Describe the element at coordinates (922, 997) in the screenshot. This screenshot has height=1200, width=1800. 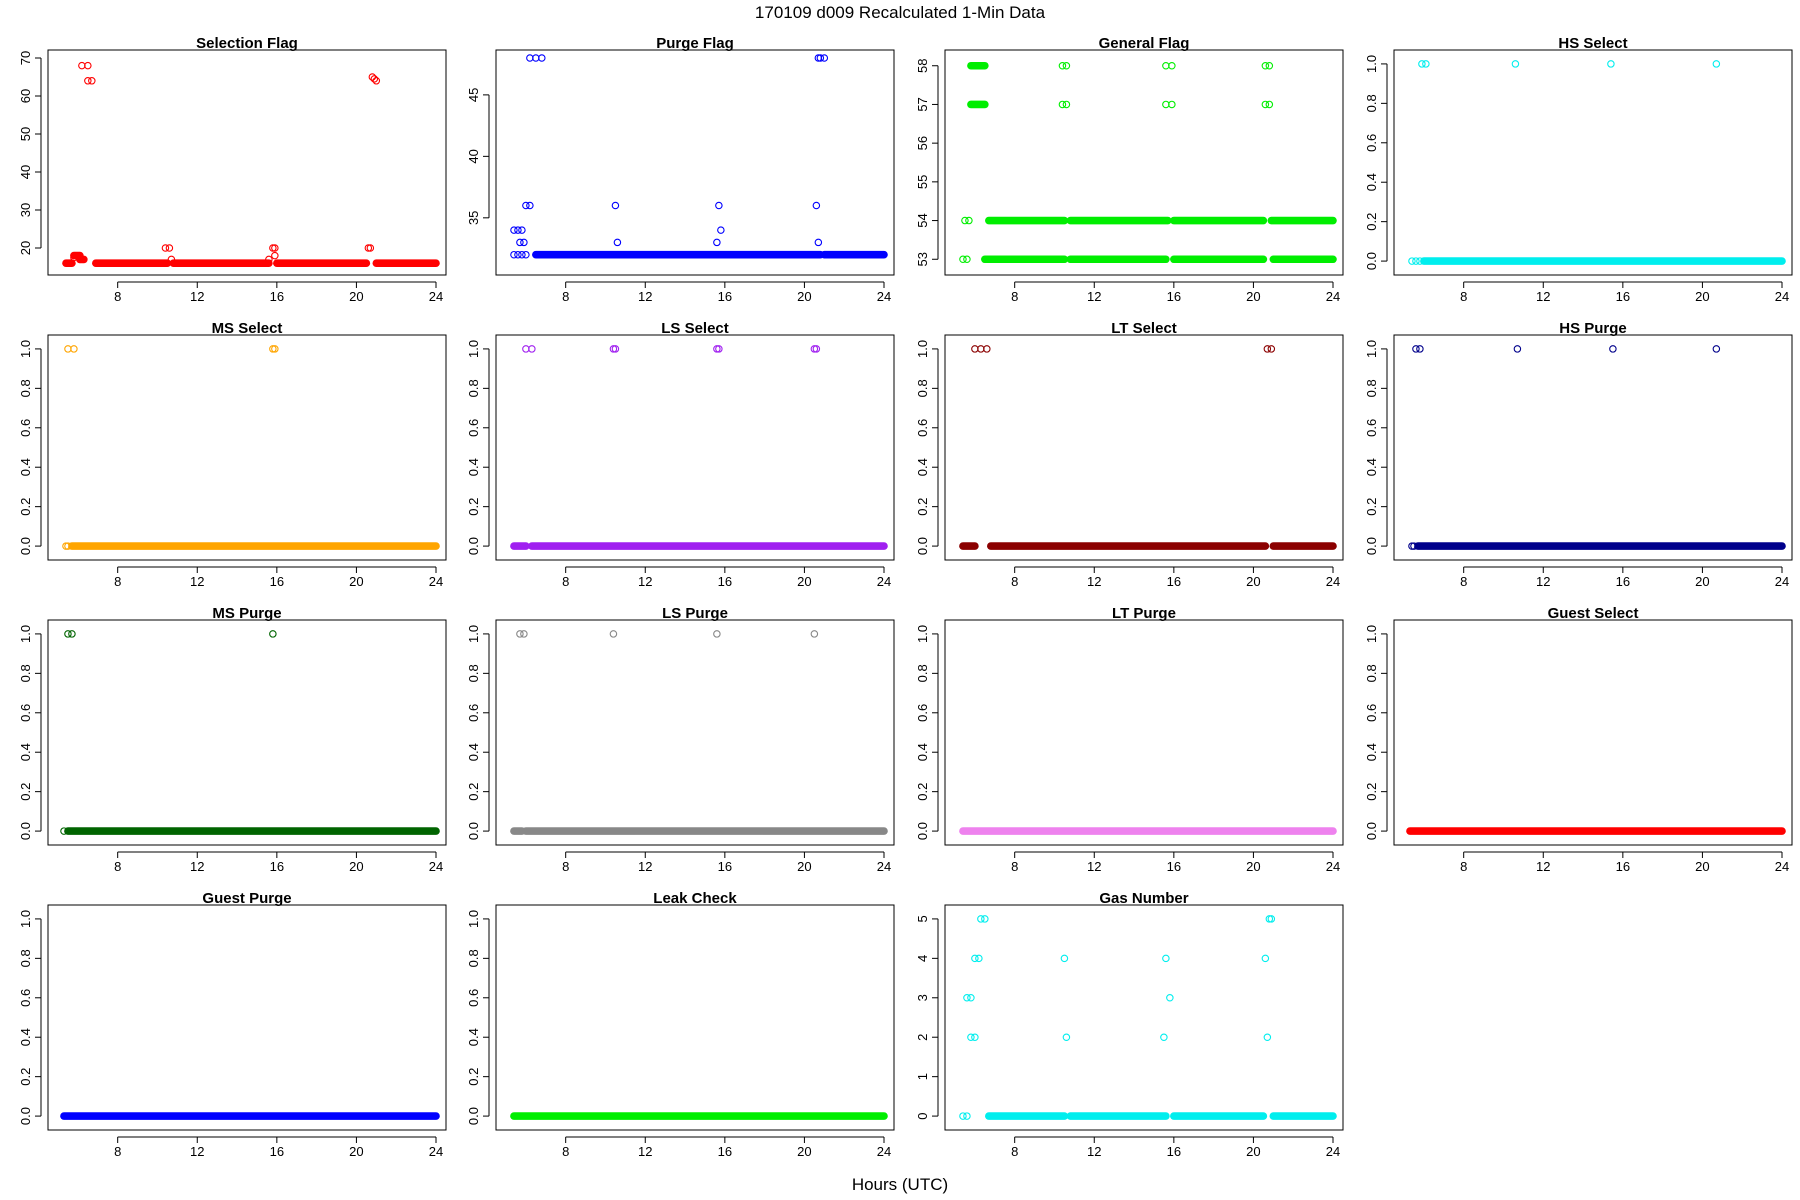
I see `y-tick-label: 3` at that location.